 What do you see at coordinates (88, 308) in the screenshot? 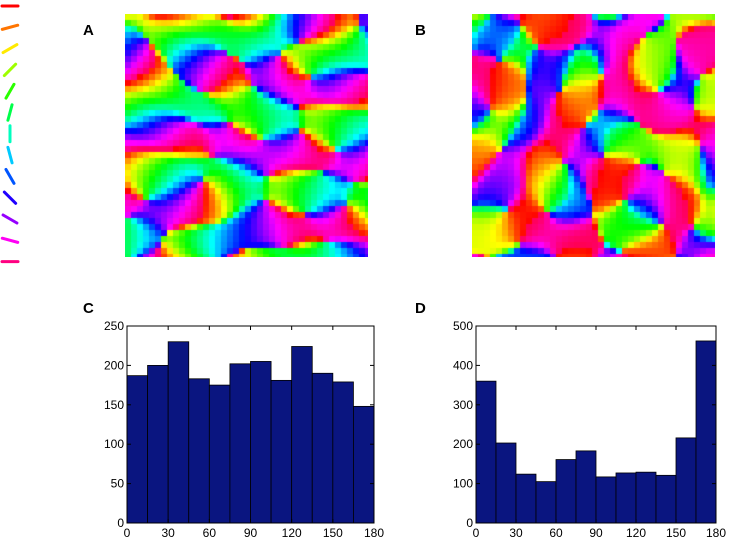
I see `panel-label-c: C` at bounding box center [88, 308].